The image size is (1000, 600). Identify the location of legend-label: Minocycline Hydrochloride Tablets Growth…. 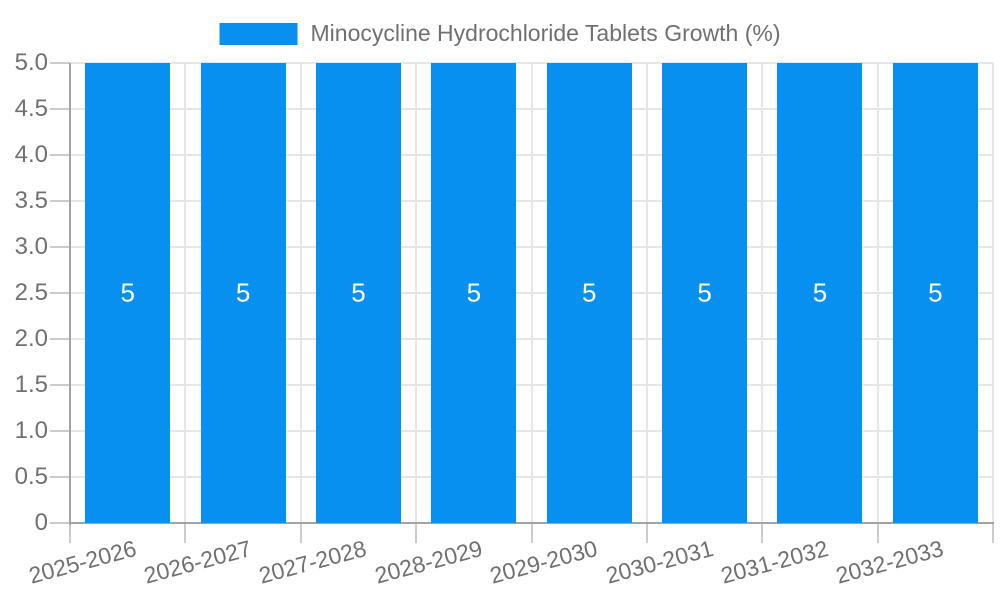
(545, 33).